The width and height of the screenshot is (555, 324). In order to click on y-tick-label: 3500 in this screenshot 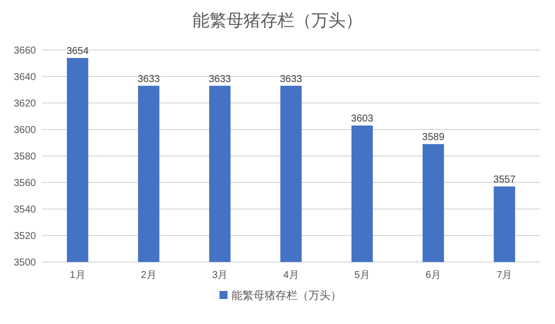, I will do `click(25, 263)`.